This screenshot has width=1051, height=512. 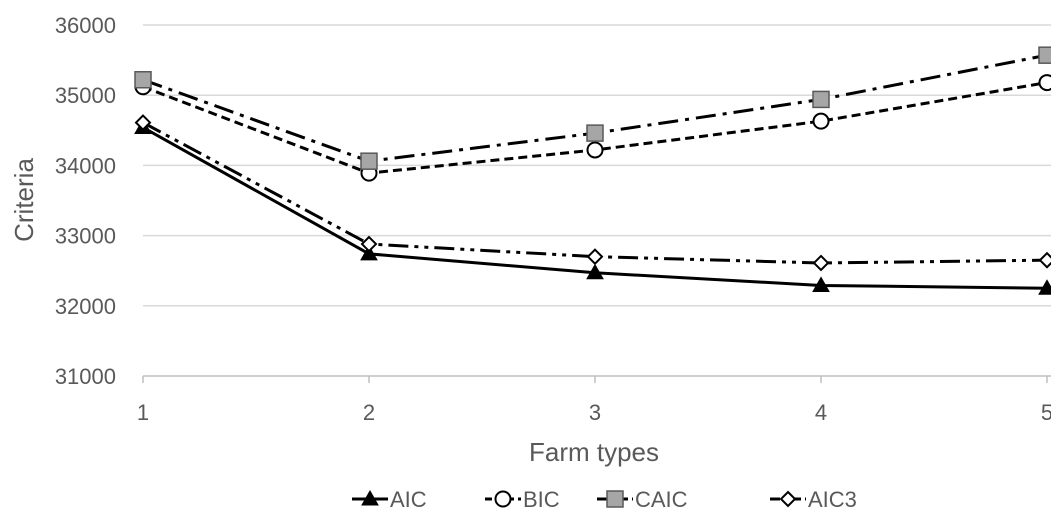 What do you see at coordinates (661, 499) in the screenshot?
I see `legend-label-caic: CAIC` at bounding box center [661, 499].